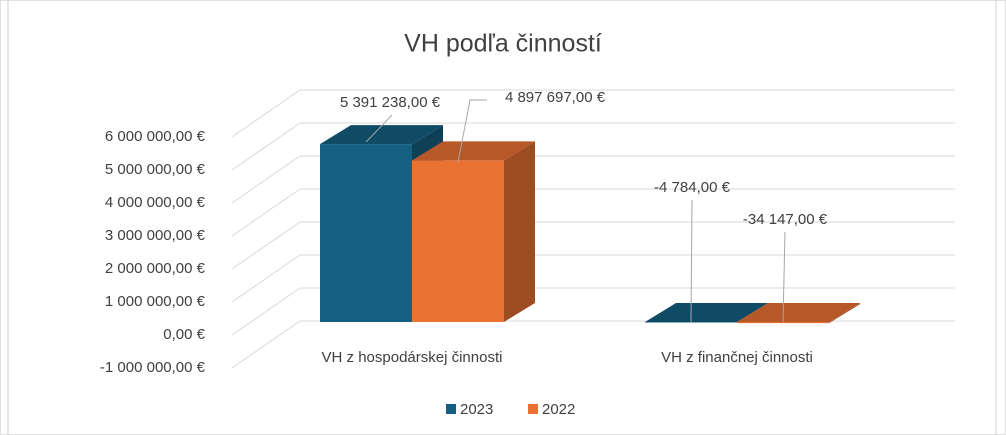  What do you see at coordinates (153, 367) in the screenshot?
I see `y-tick-label: -1 000 000,00 €` at bounding box center [153, 367].